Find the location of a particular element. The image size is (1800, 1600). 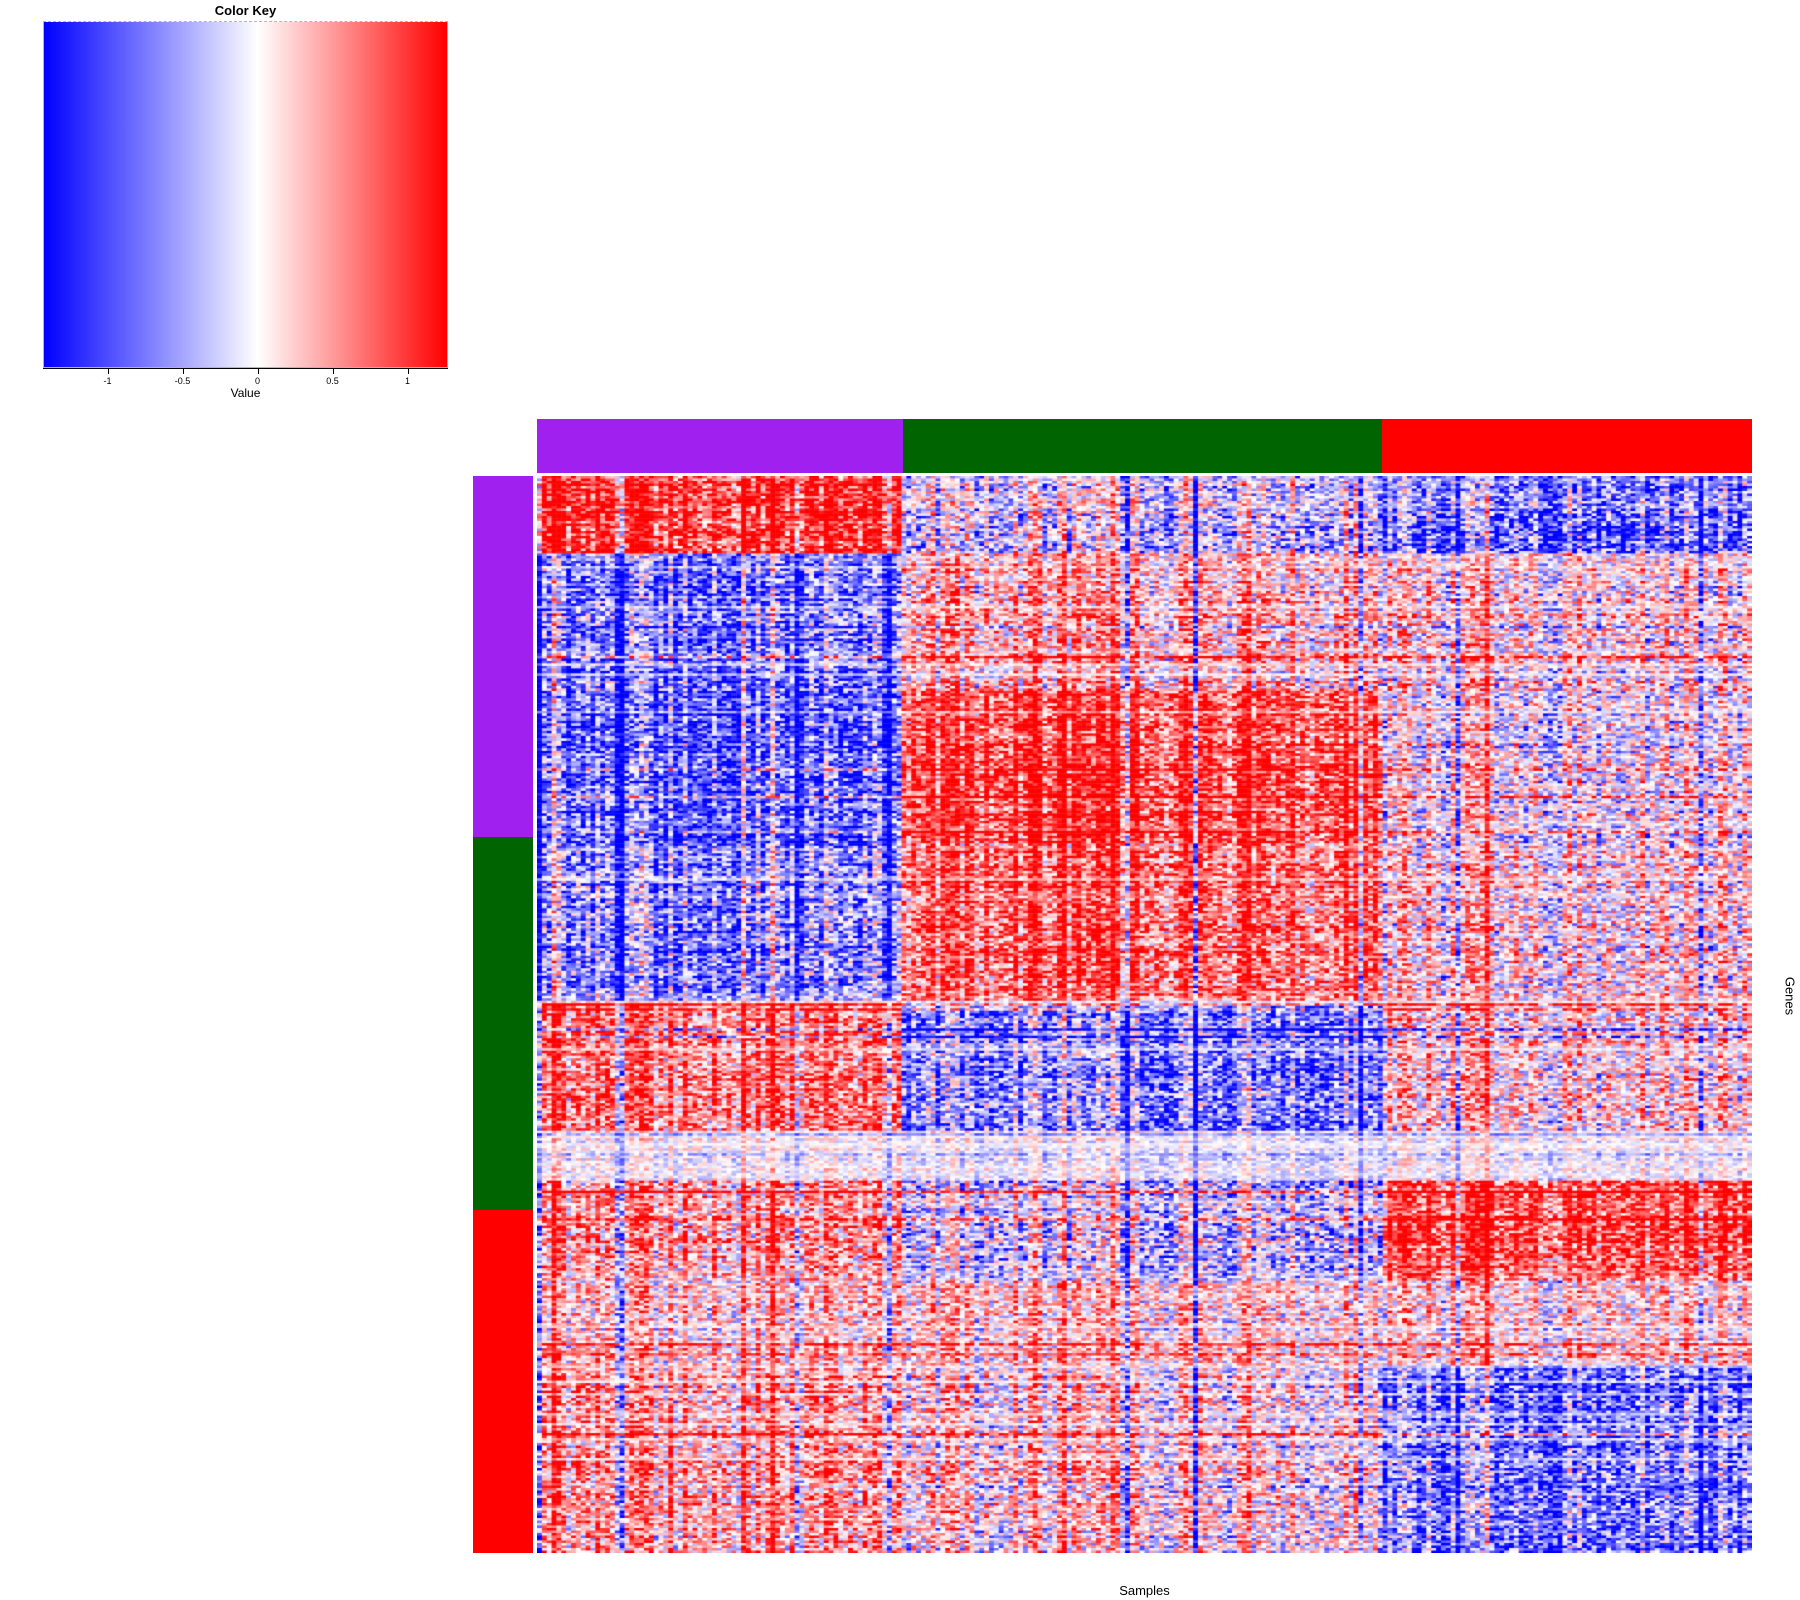

column-side-color-band is located at coordinates (1144, 446).